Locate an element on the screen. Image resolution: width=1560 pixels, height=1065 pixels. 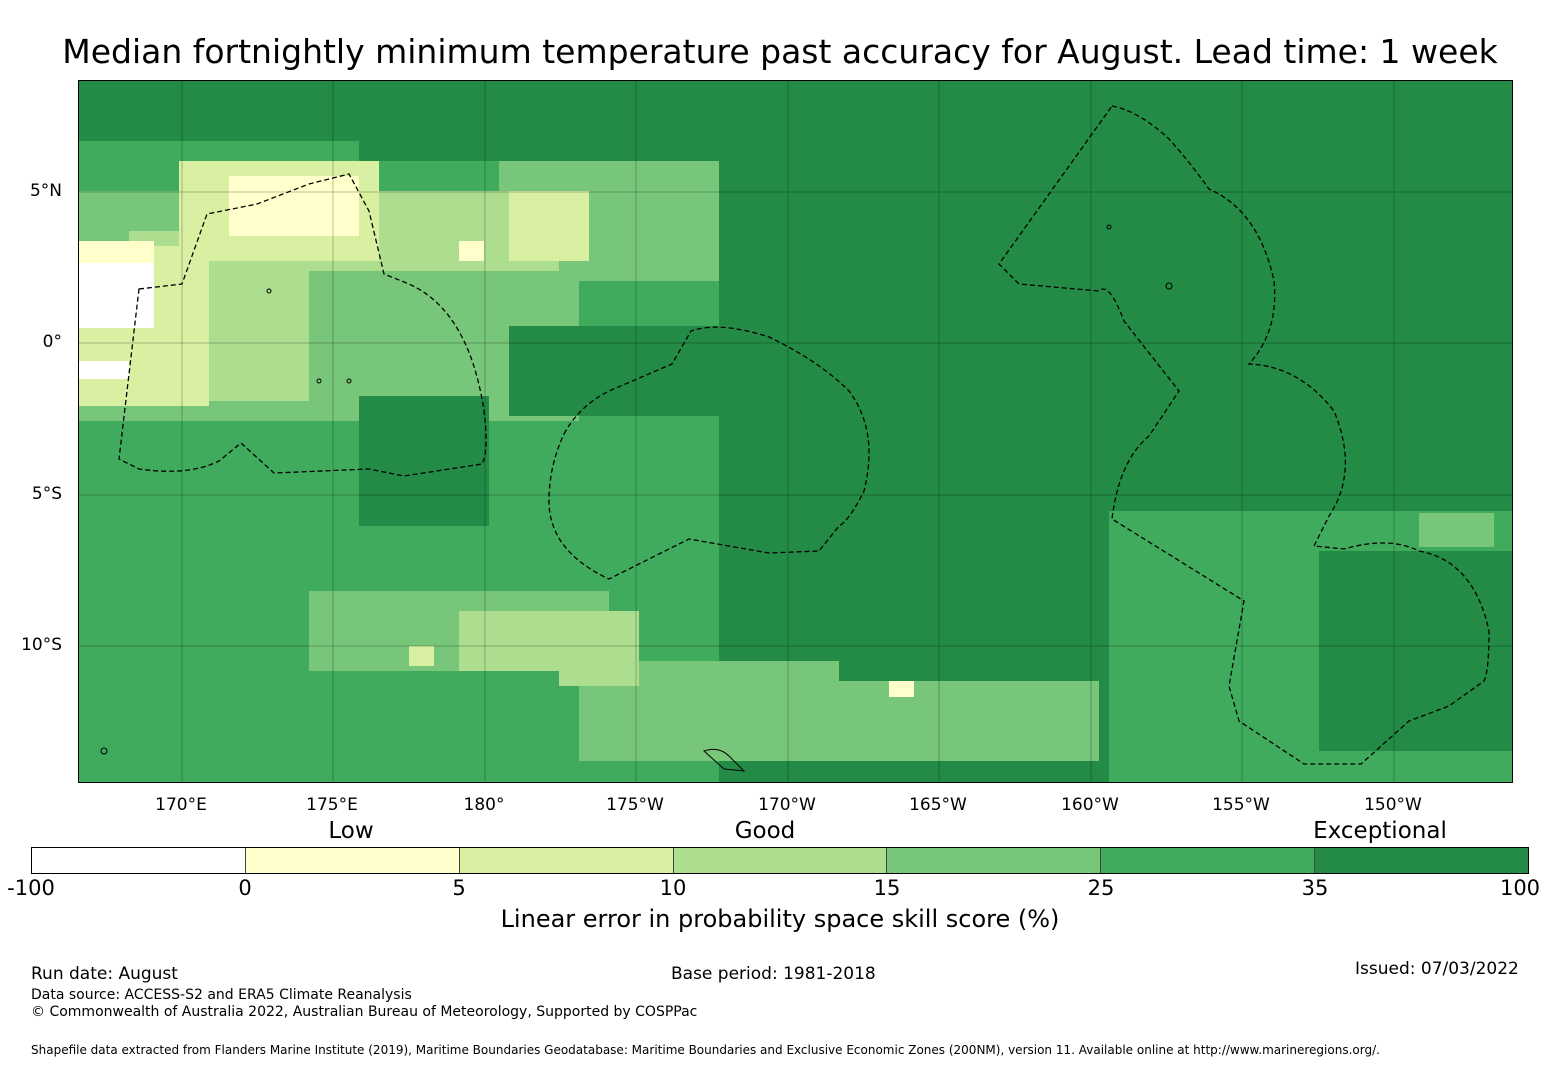
lat-label-10s: 10°S is located at coordinates (41, 645).